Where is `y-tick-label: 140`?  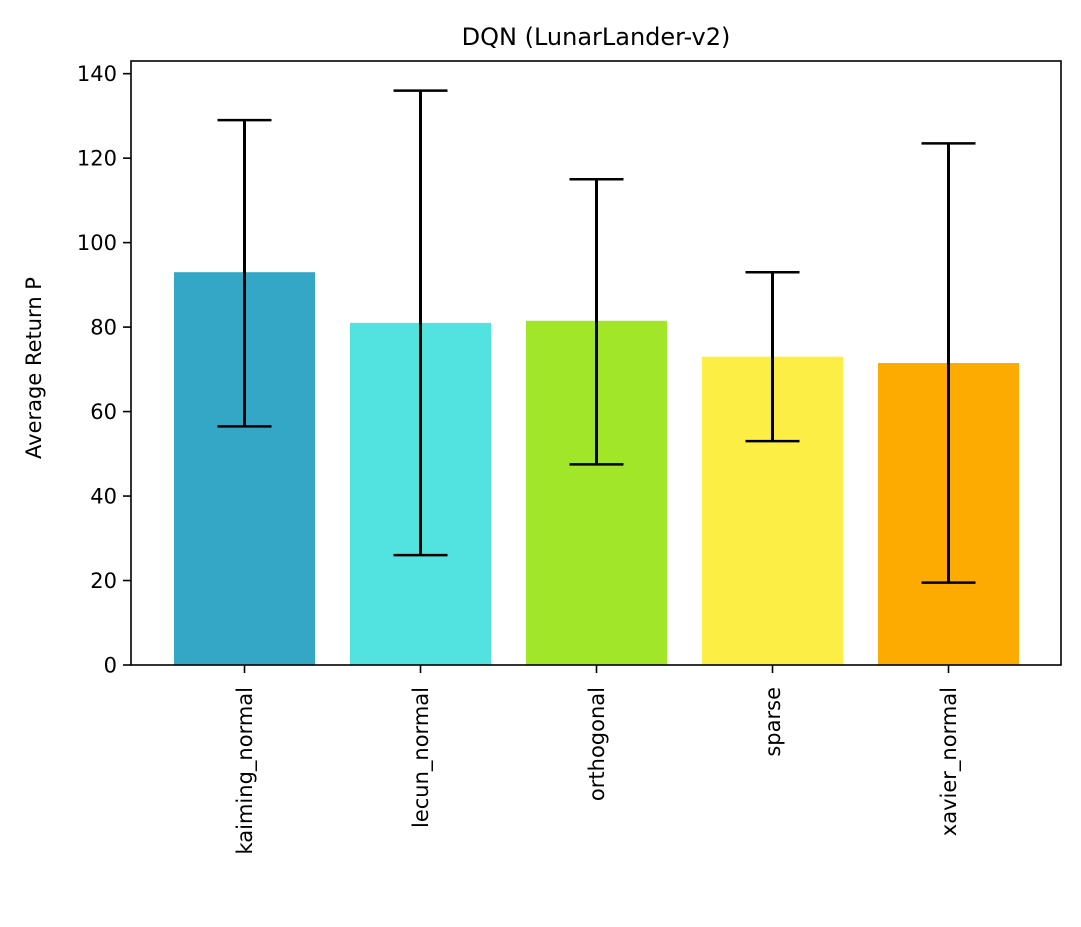
y-tick-label: 140 is located at coordinates (97, 74).